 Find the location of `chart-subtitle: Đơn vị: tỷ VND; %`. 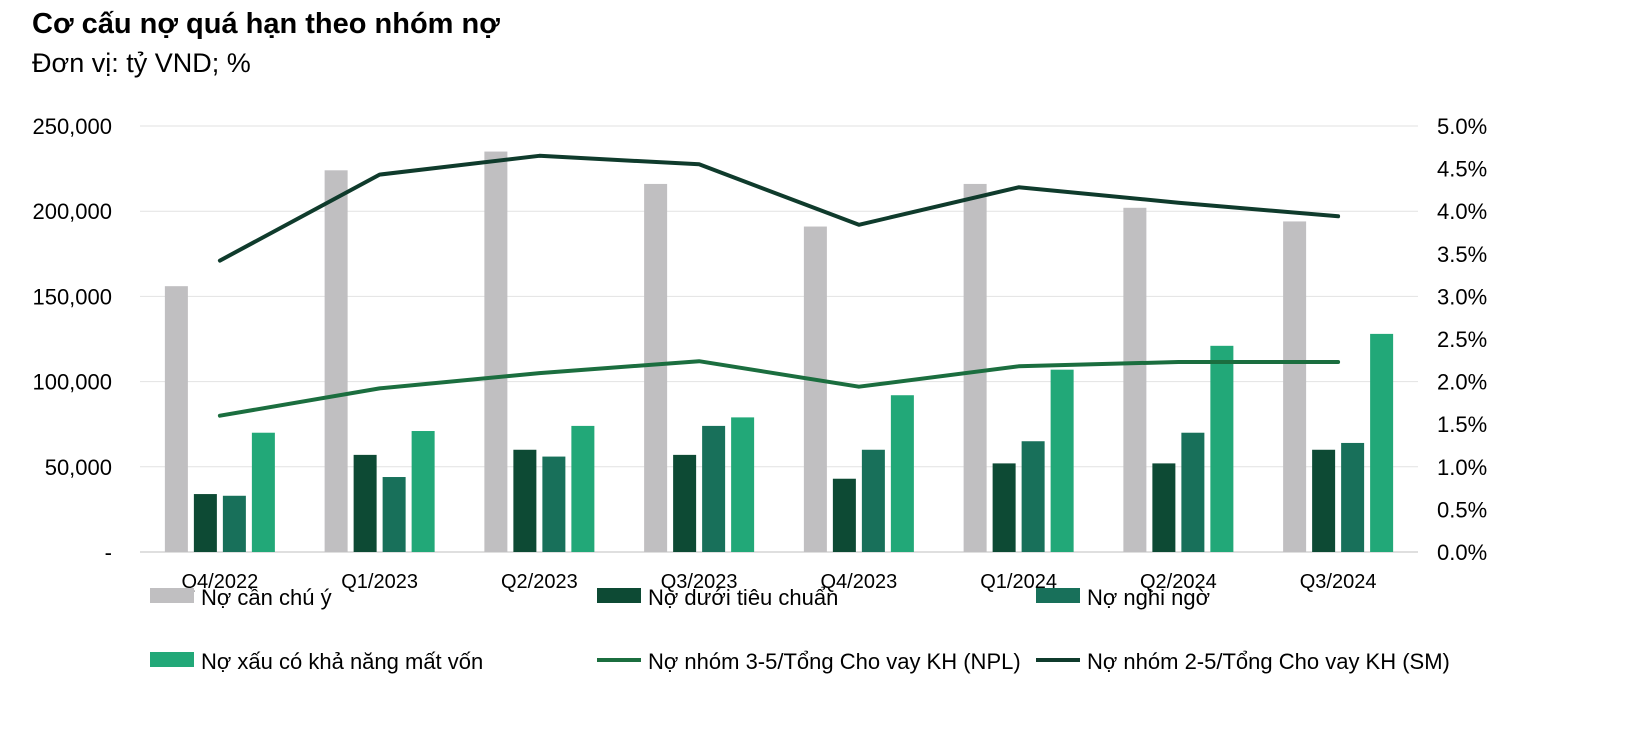

chart-subtitle: Đơn vị: tỷ VND; % is located at coordinates (141, 63).